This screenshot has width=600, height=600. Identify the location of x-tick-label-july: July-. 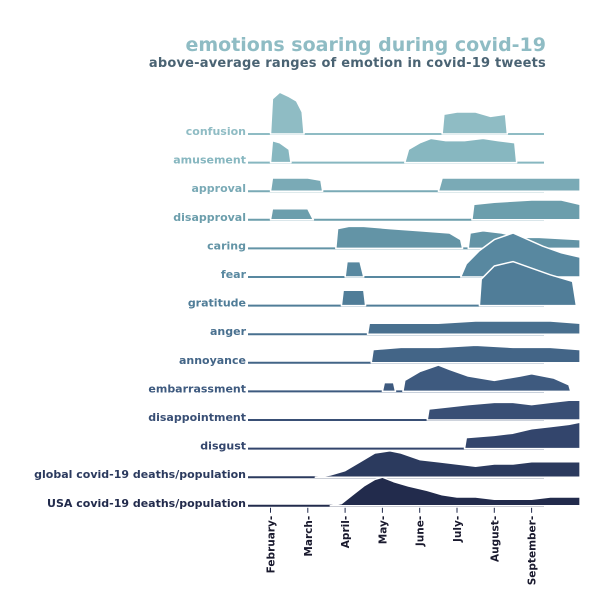
(458, 529).